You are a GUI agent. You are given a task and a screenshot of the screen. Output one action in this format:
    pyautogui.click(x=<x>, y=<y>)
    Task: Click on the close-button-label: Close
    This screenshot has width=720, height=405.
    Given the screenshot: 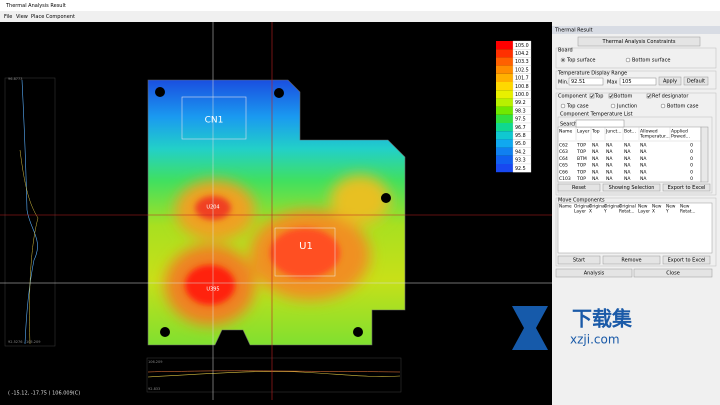 What is the action you would take?
    pyautogui.click(x=673, y=274)
    